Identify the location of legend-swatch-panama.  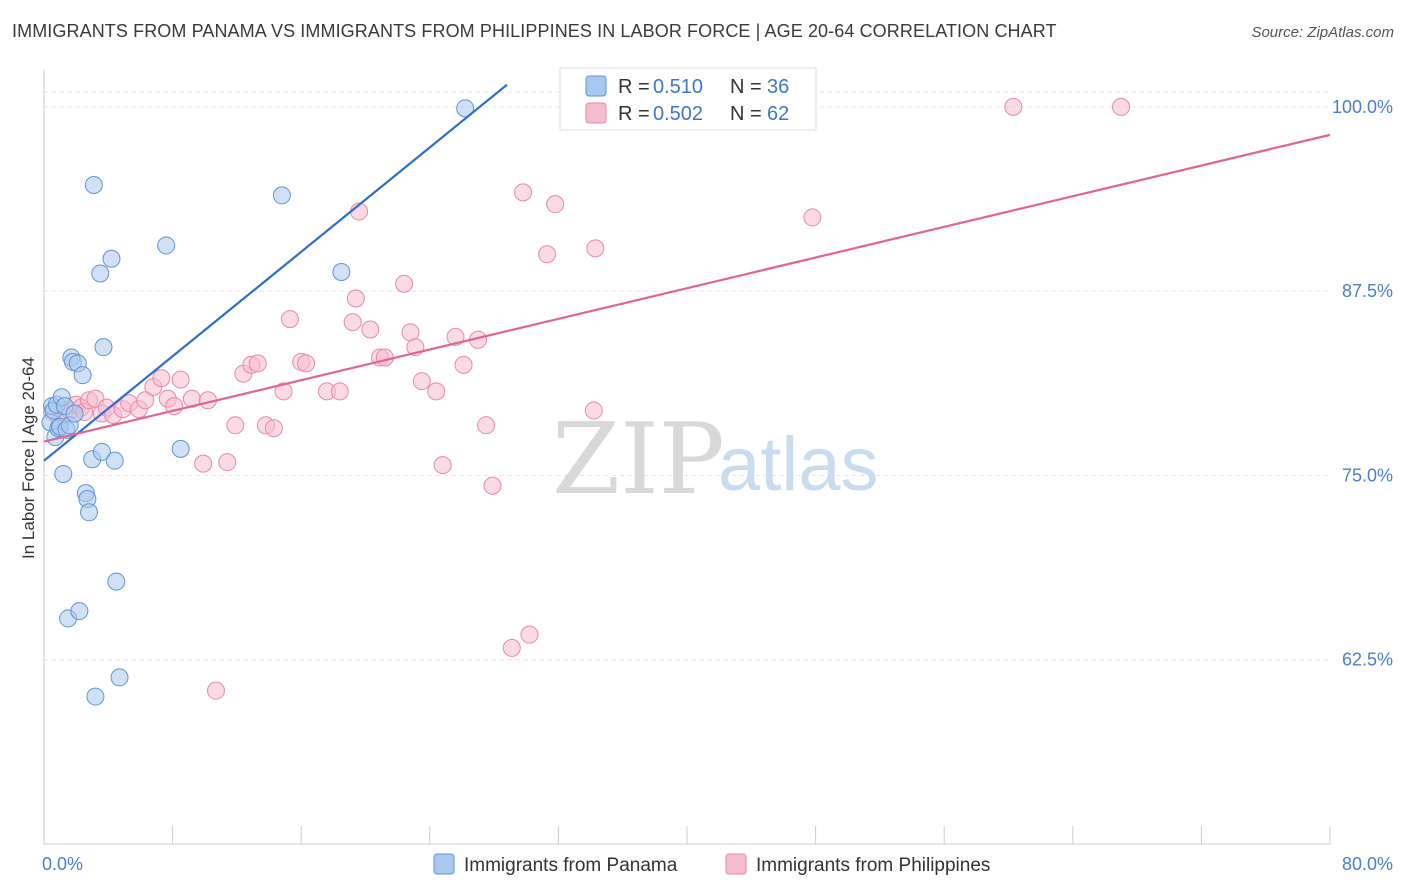
(596, 86).